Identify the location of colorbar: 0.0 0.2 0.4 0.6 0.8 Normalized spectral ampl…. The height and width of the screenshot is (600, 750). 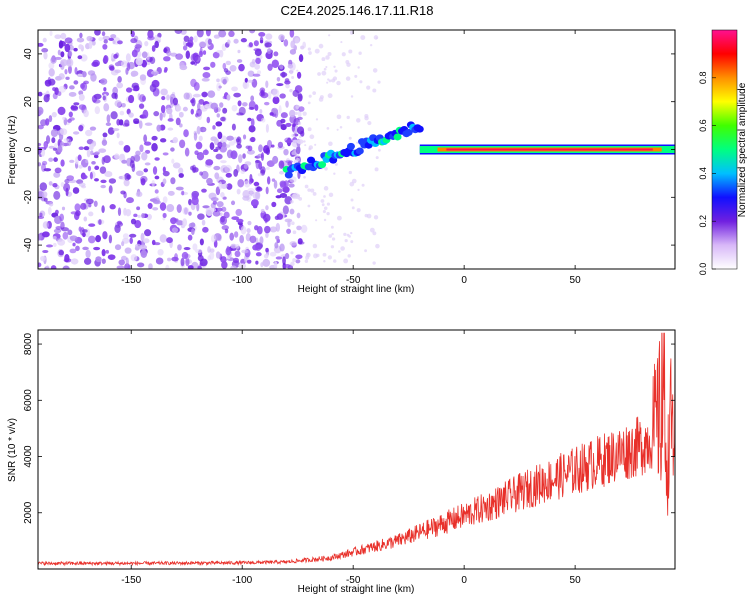
(723, 152).